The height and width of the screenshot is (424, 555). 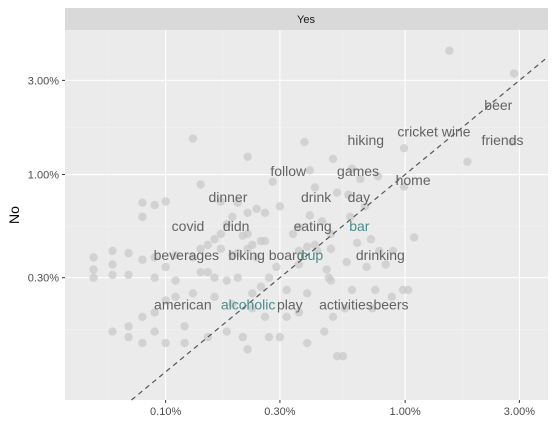 What do you see at coordinates (227, 197) in the screenshot?
I see `word-label: dinner` at bounding box center [227, 197].